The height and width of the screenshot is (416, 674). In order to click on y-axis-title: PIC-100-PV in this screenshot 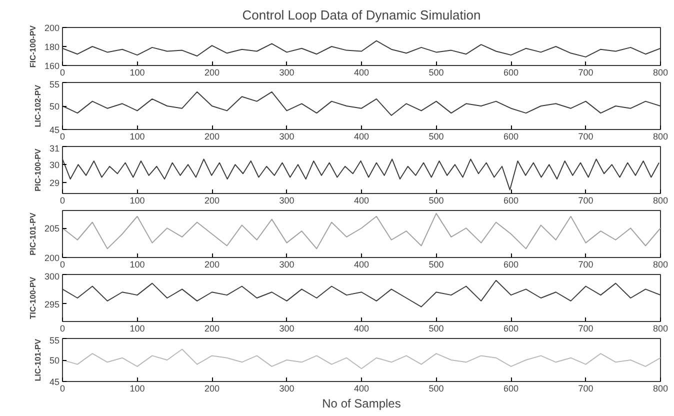, I will do `click(37, 170)`.